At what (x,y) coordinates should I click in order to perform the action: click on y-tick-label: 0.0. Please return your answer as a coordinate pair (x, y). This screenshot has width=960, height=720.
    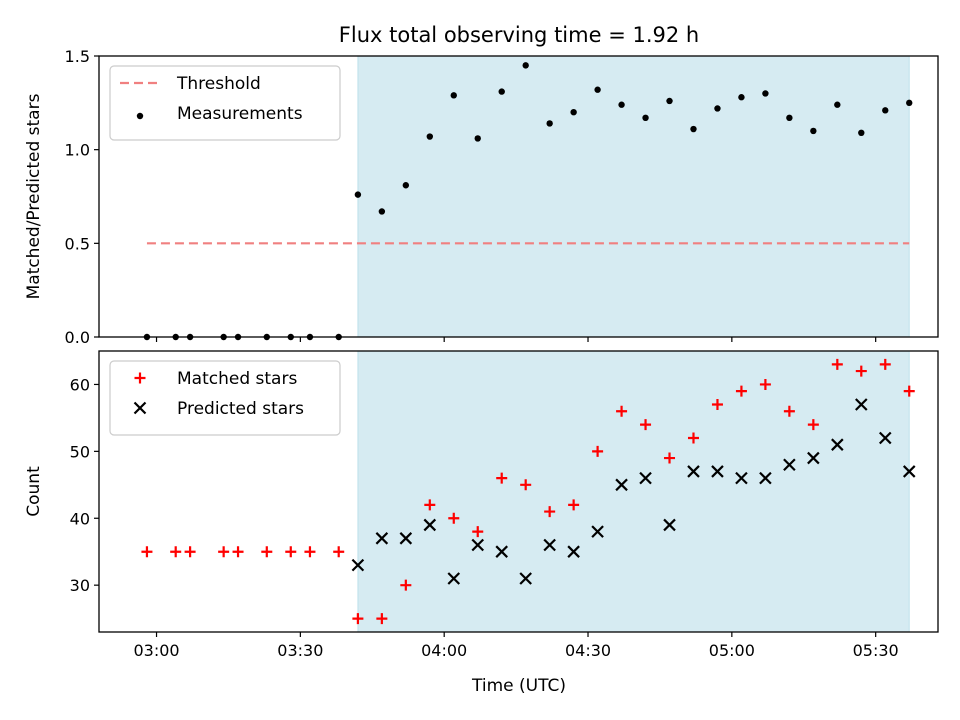
    Looking at the image, I should click on (77, 337).